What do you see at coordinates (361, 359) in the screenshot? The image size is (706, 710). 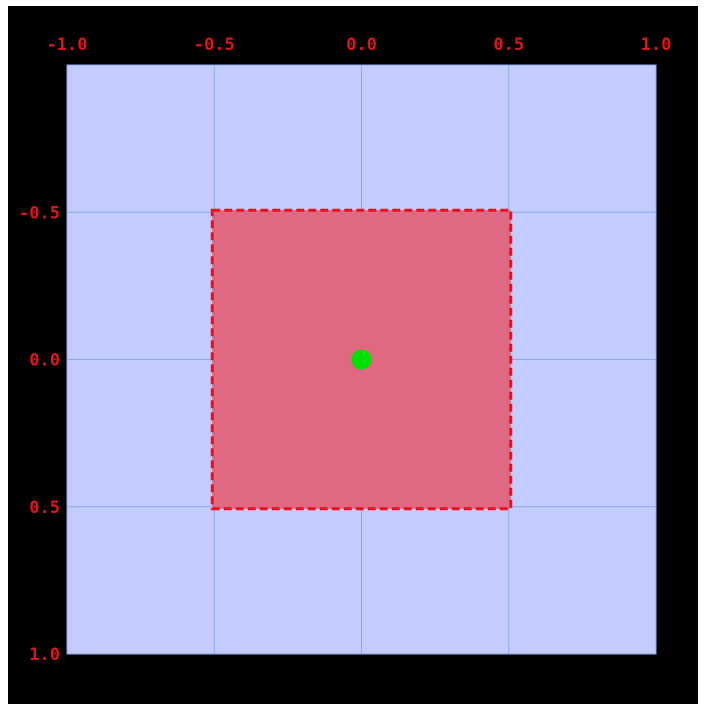 I see `center-point` at bounding box center [361, 359].